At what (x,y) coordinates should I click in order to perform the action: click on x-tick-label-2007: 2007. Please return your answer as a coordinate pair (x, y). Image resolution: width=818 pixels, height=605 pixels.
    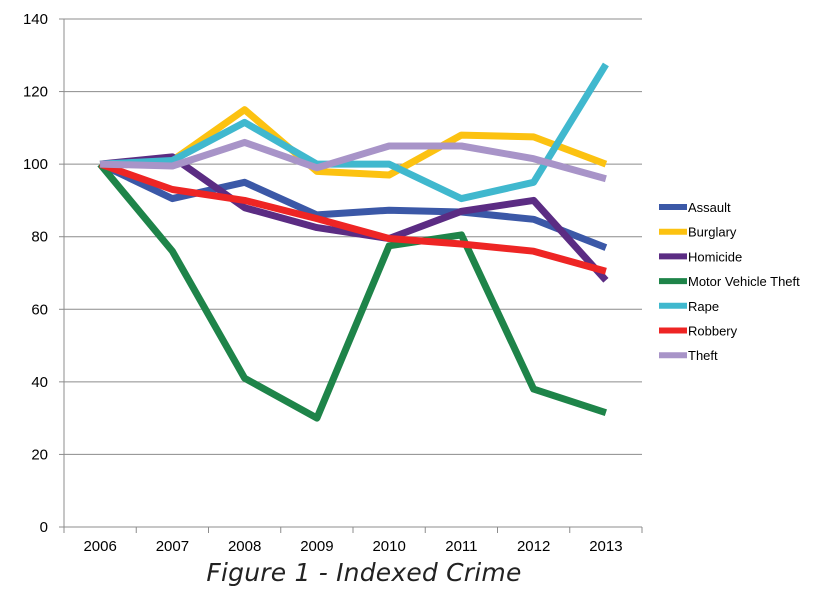
    Looking at the image, I should click on (172, 546).